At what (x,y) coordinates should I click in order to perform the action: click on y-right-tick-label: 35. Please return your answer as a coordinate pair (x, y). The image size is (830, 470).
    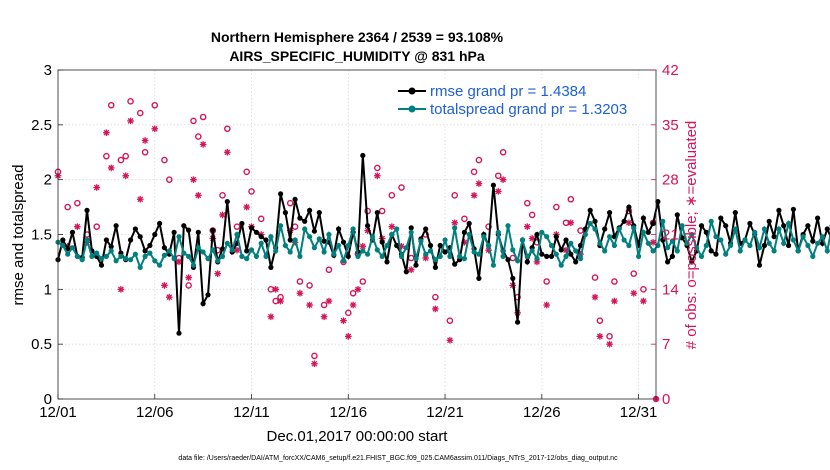
    Looking at the image, I should click on (670, 125).